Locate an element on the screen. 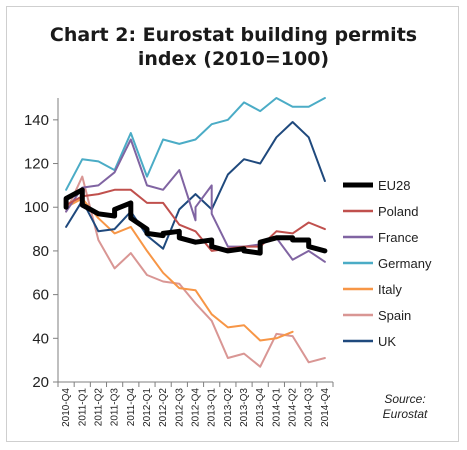 The width and height of the screenshot is (467, 450). y-tick-label: 40 is located at coordinates (40, 338).